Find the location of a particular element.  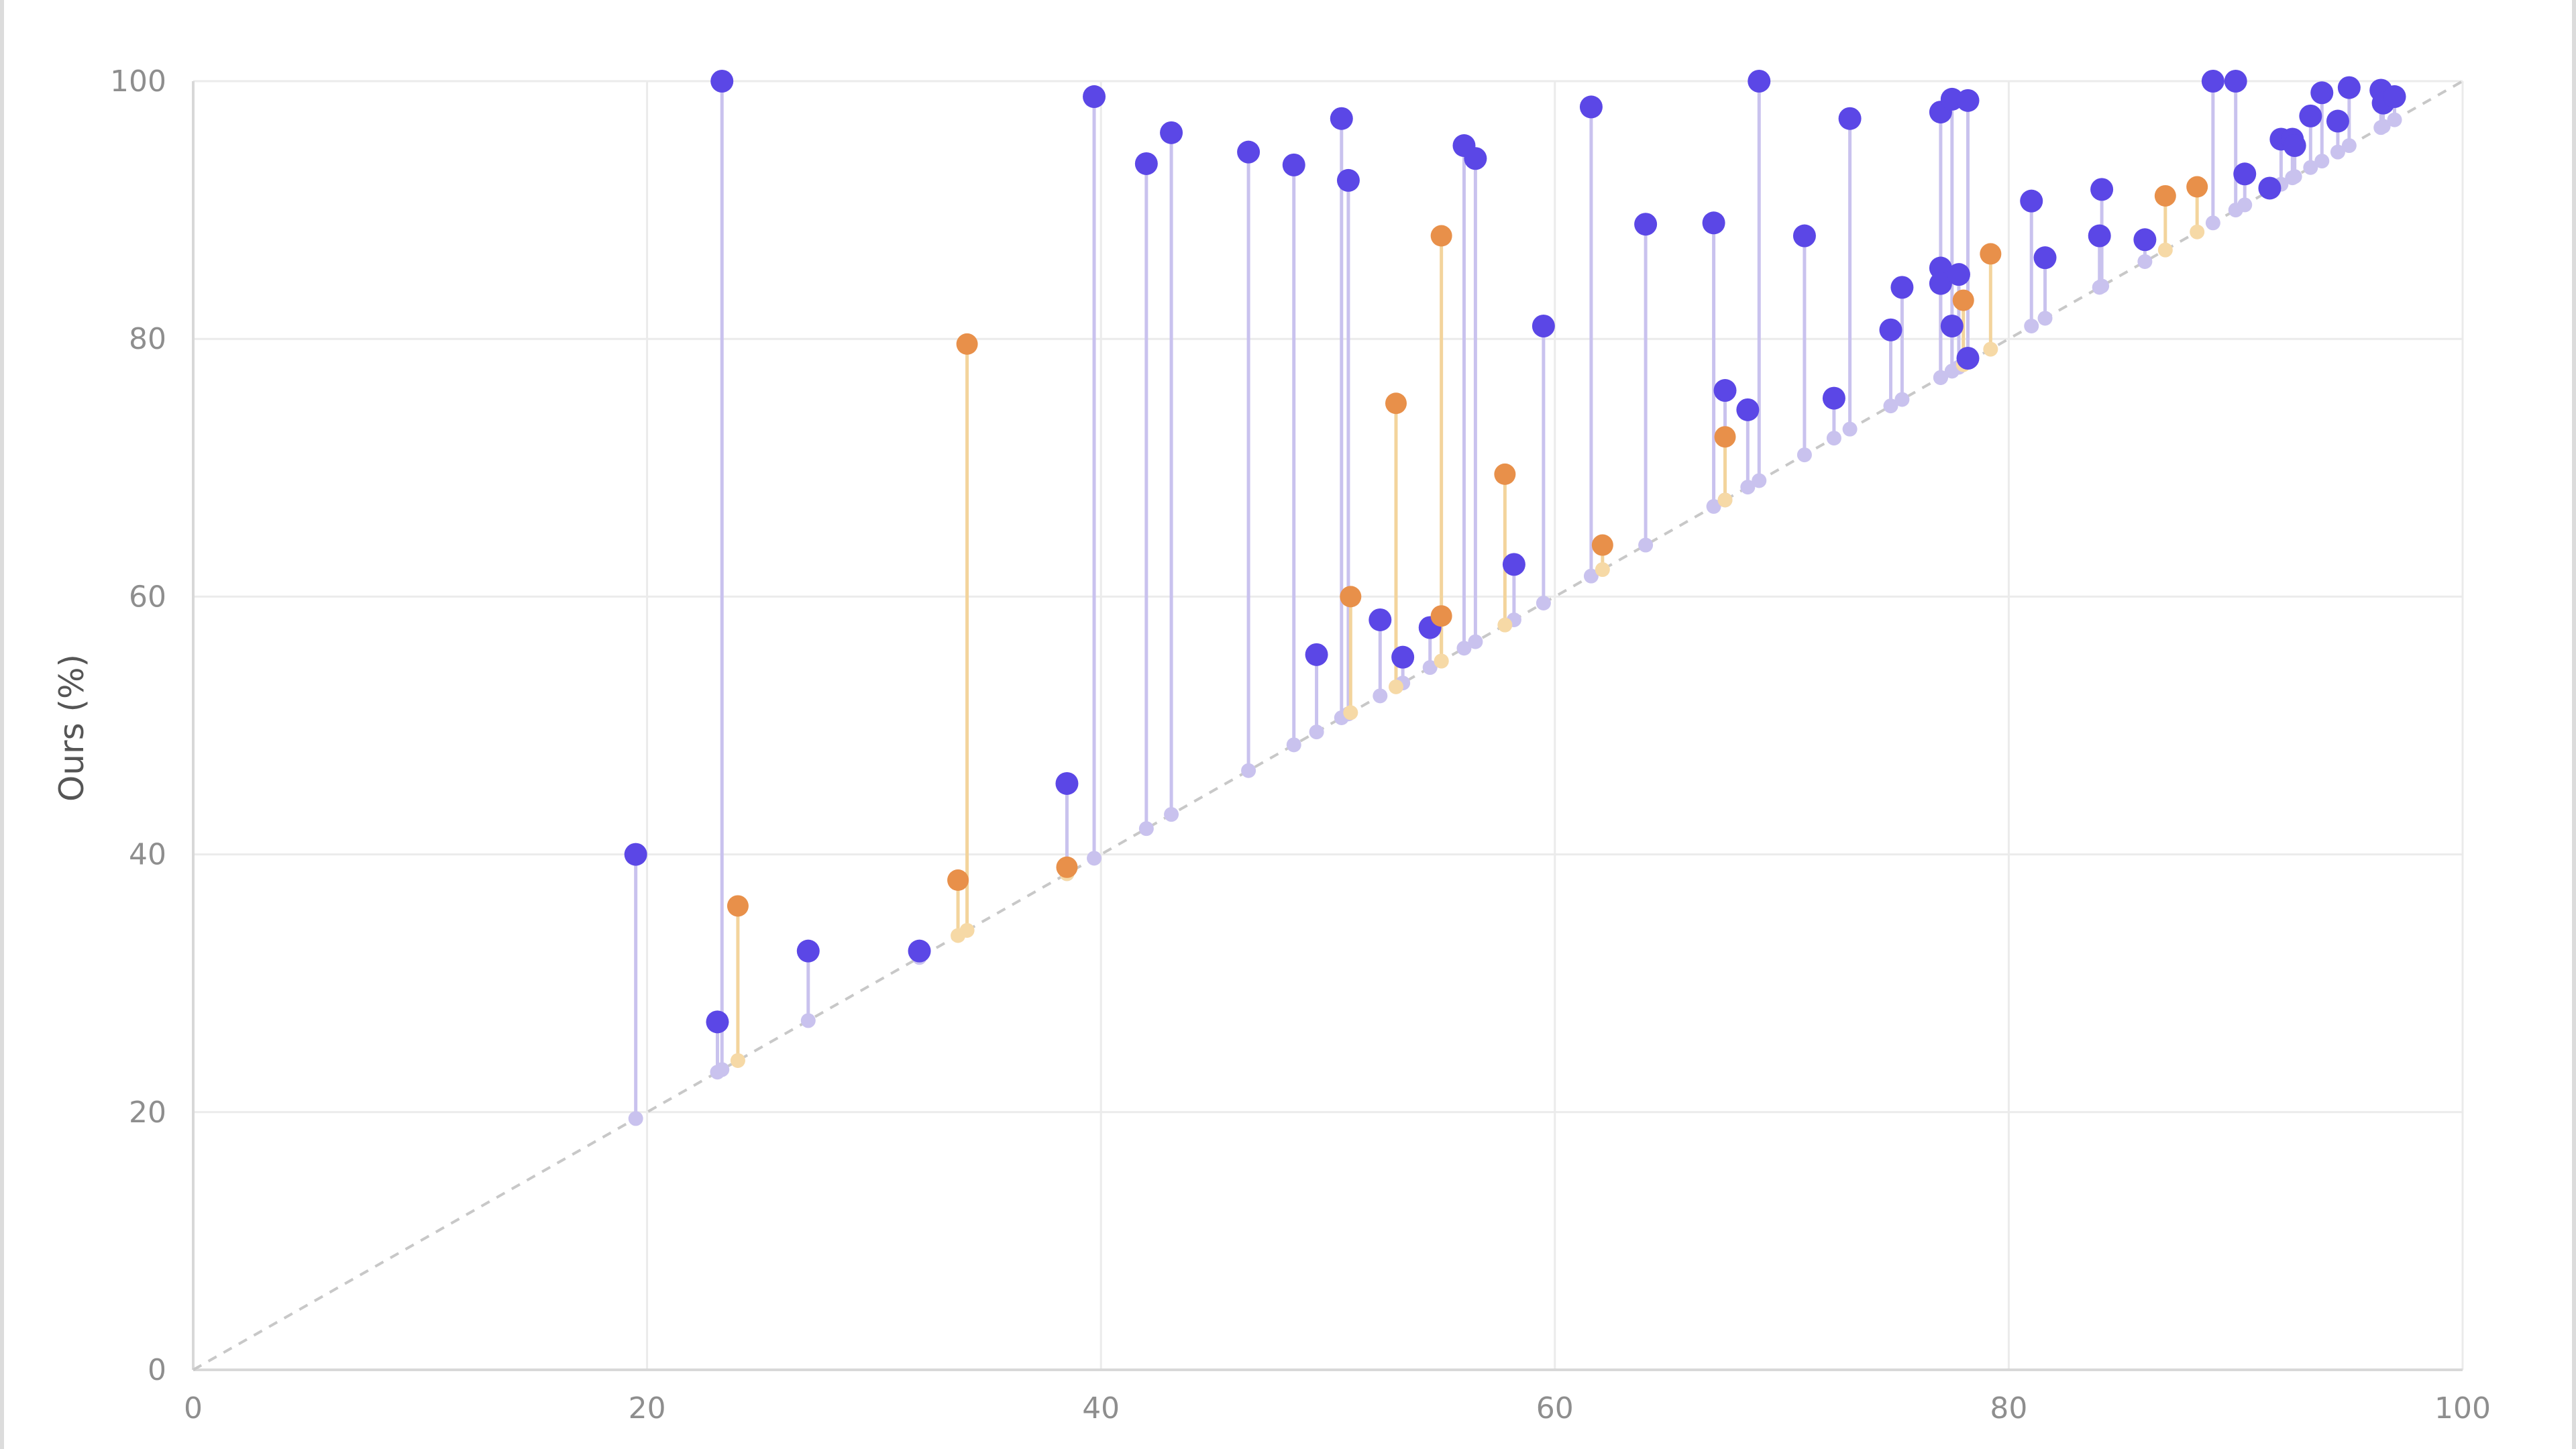

y-tick-label: 60 is located at coordinates (147, 597).